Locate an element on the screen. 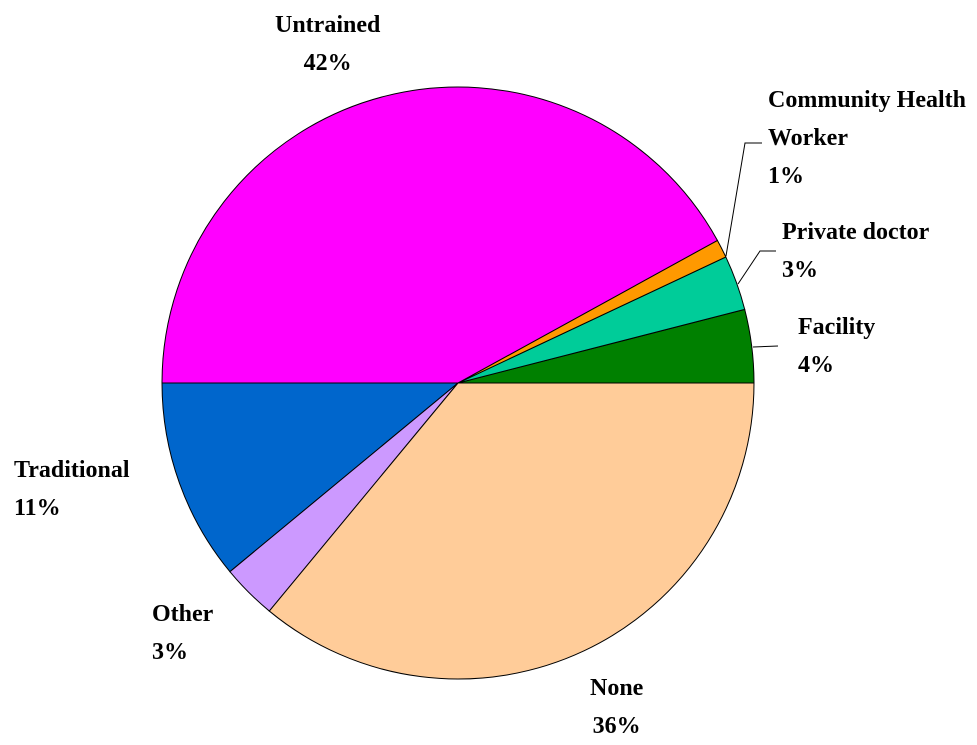 The image size is (977, 745). category-label: Facility is located at coordinates (837, 327).